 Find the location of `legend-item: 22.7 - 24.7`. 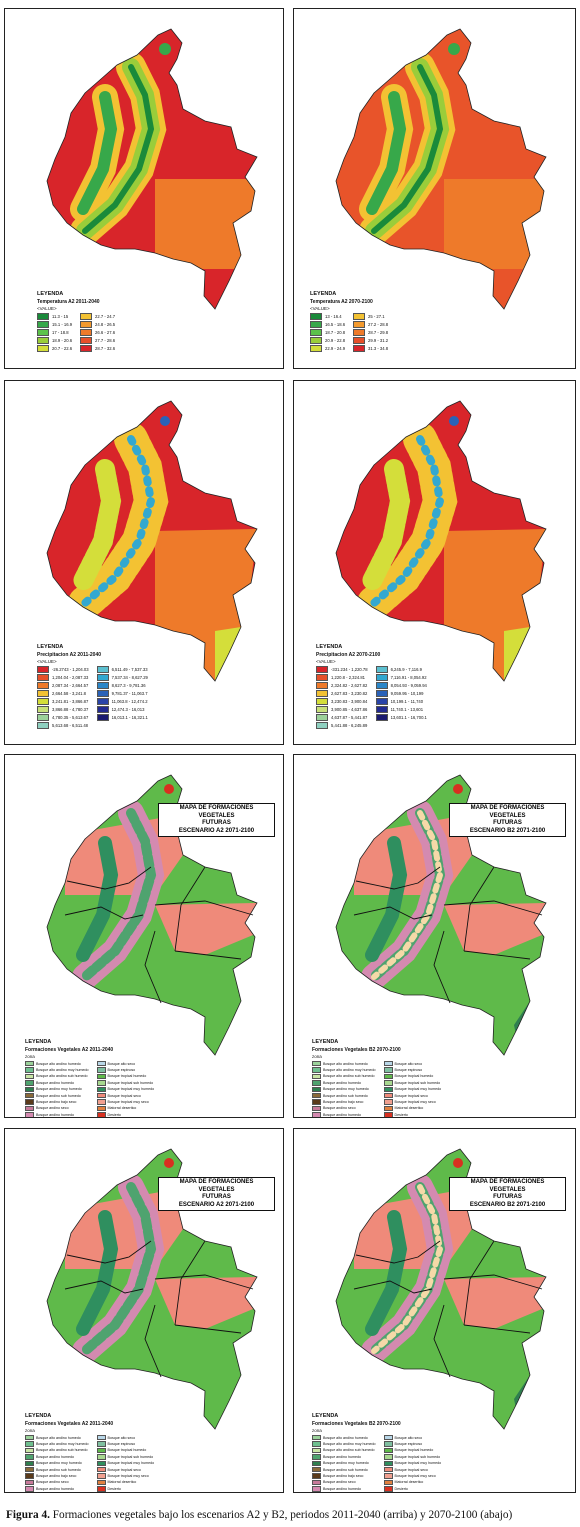

legend-item: 22.7 - 24.7 is located at coordinates (97, 316).